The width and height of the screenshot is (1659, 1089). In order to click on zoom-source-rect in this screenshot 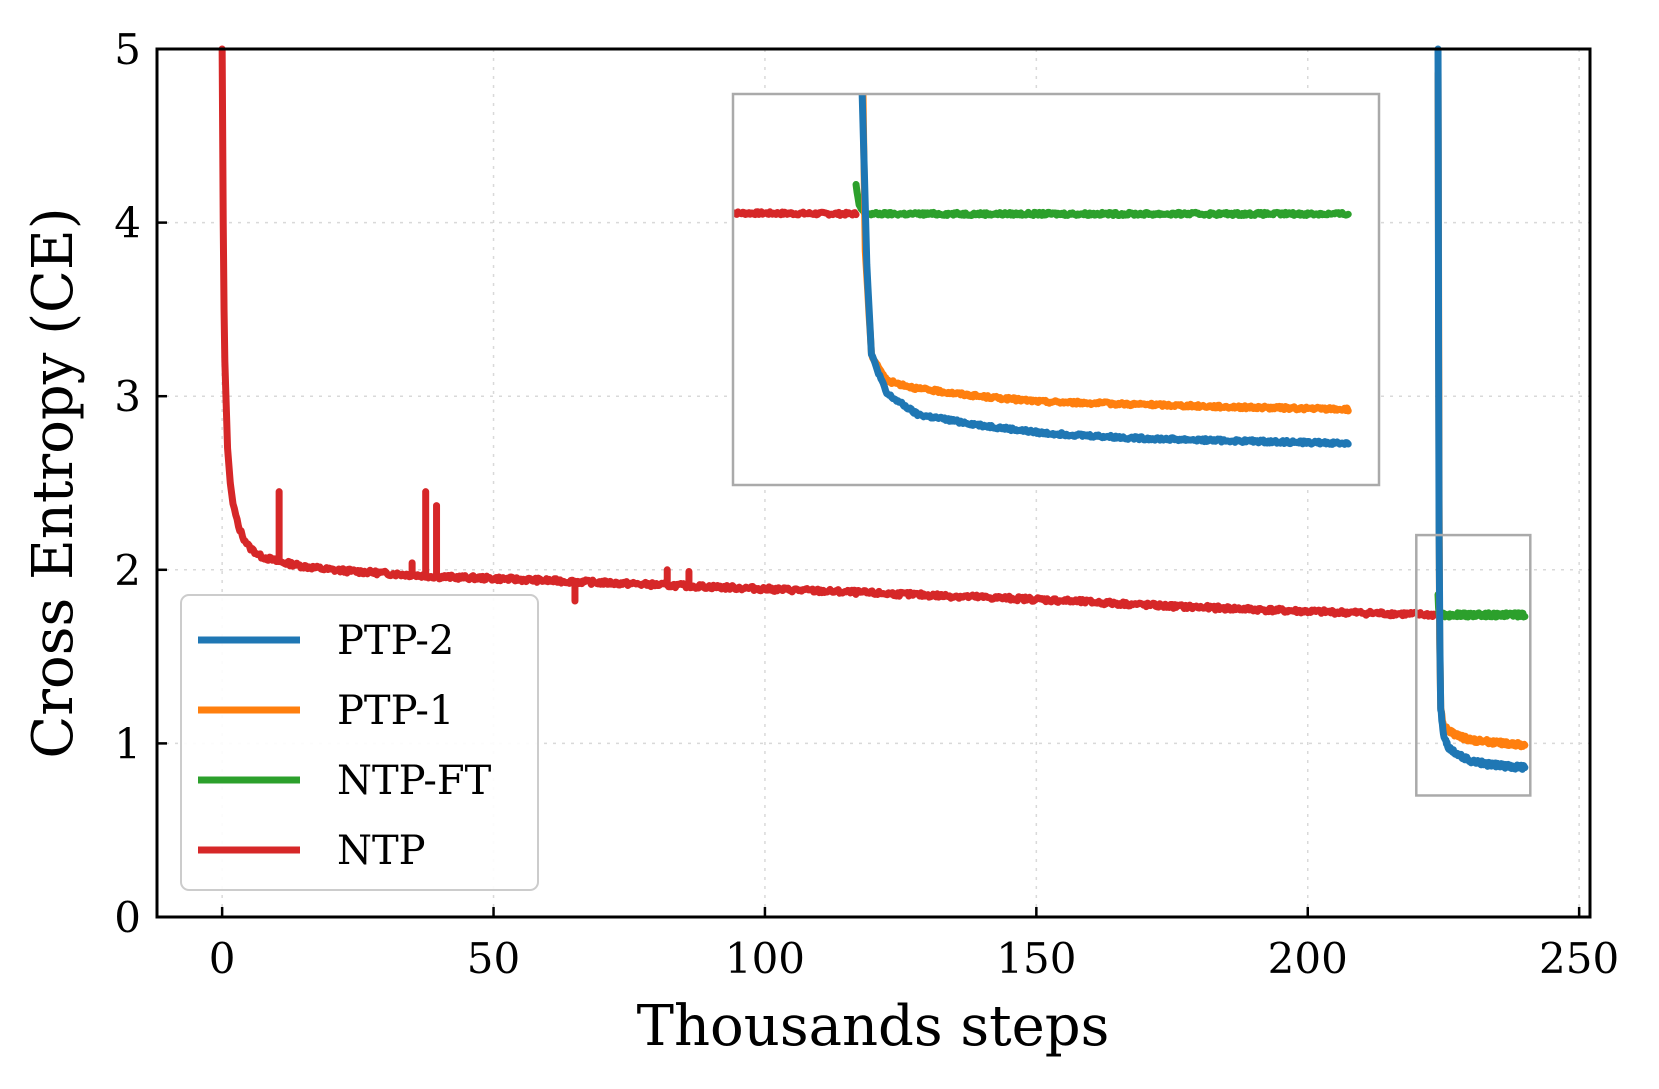, I will do `click(1473, 665)`.